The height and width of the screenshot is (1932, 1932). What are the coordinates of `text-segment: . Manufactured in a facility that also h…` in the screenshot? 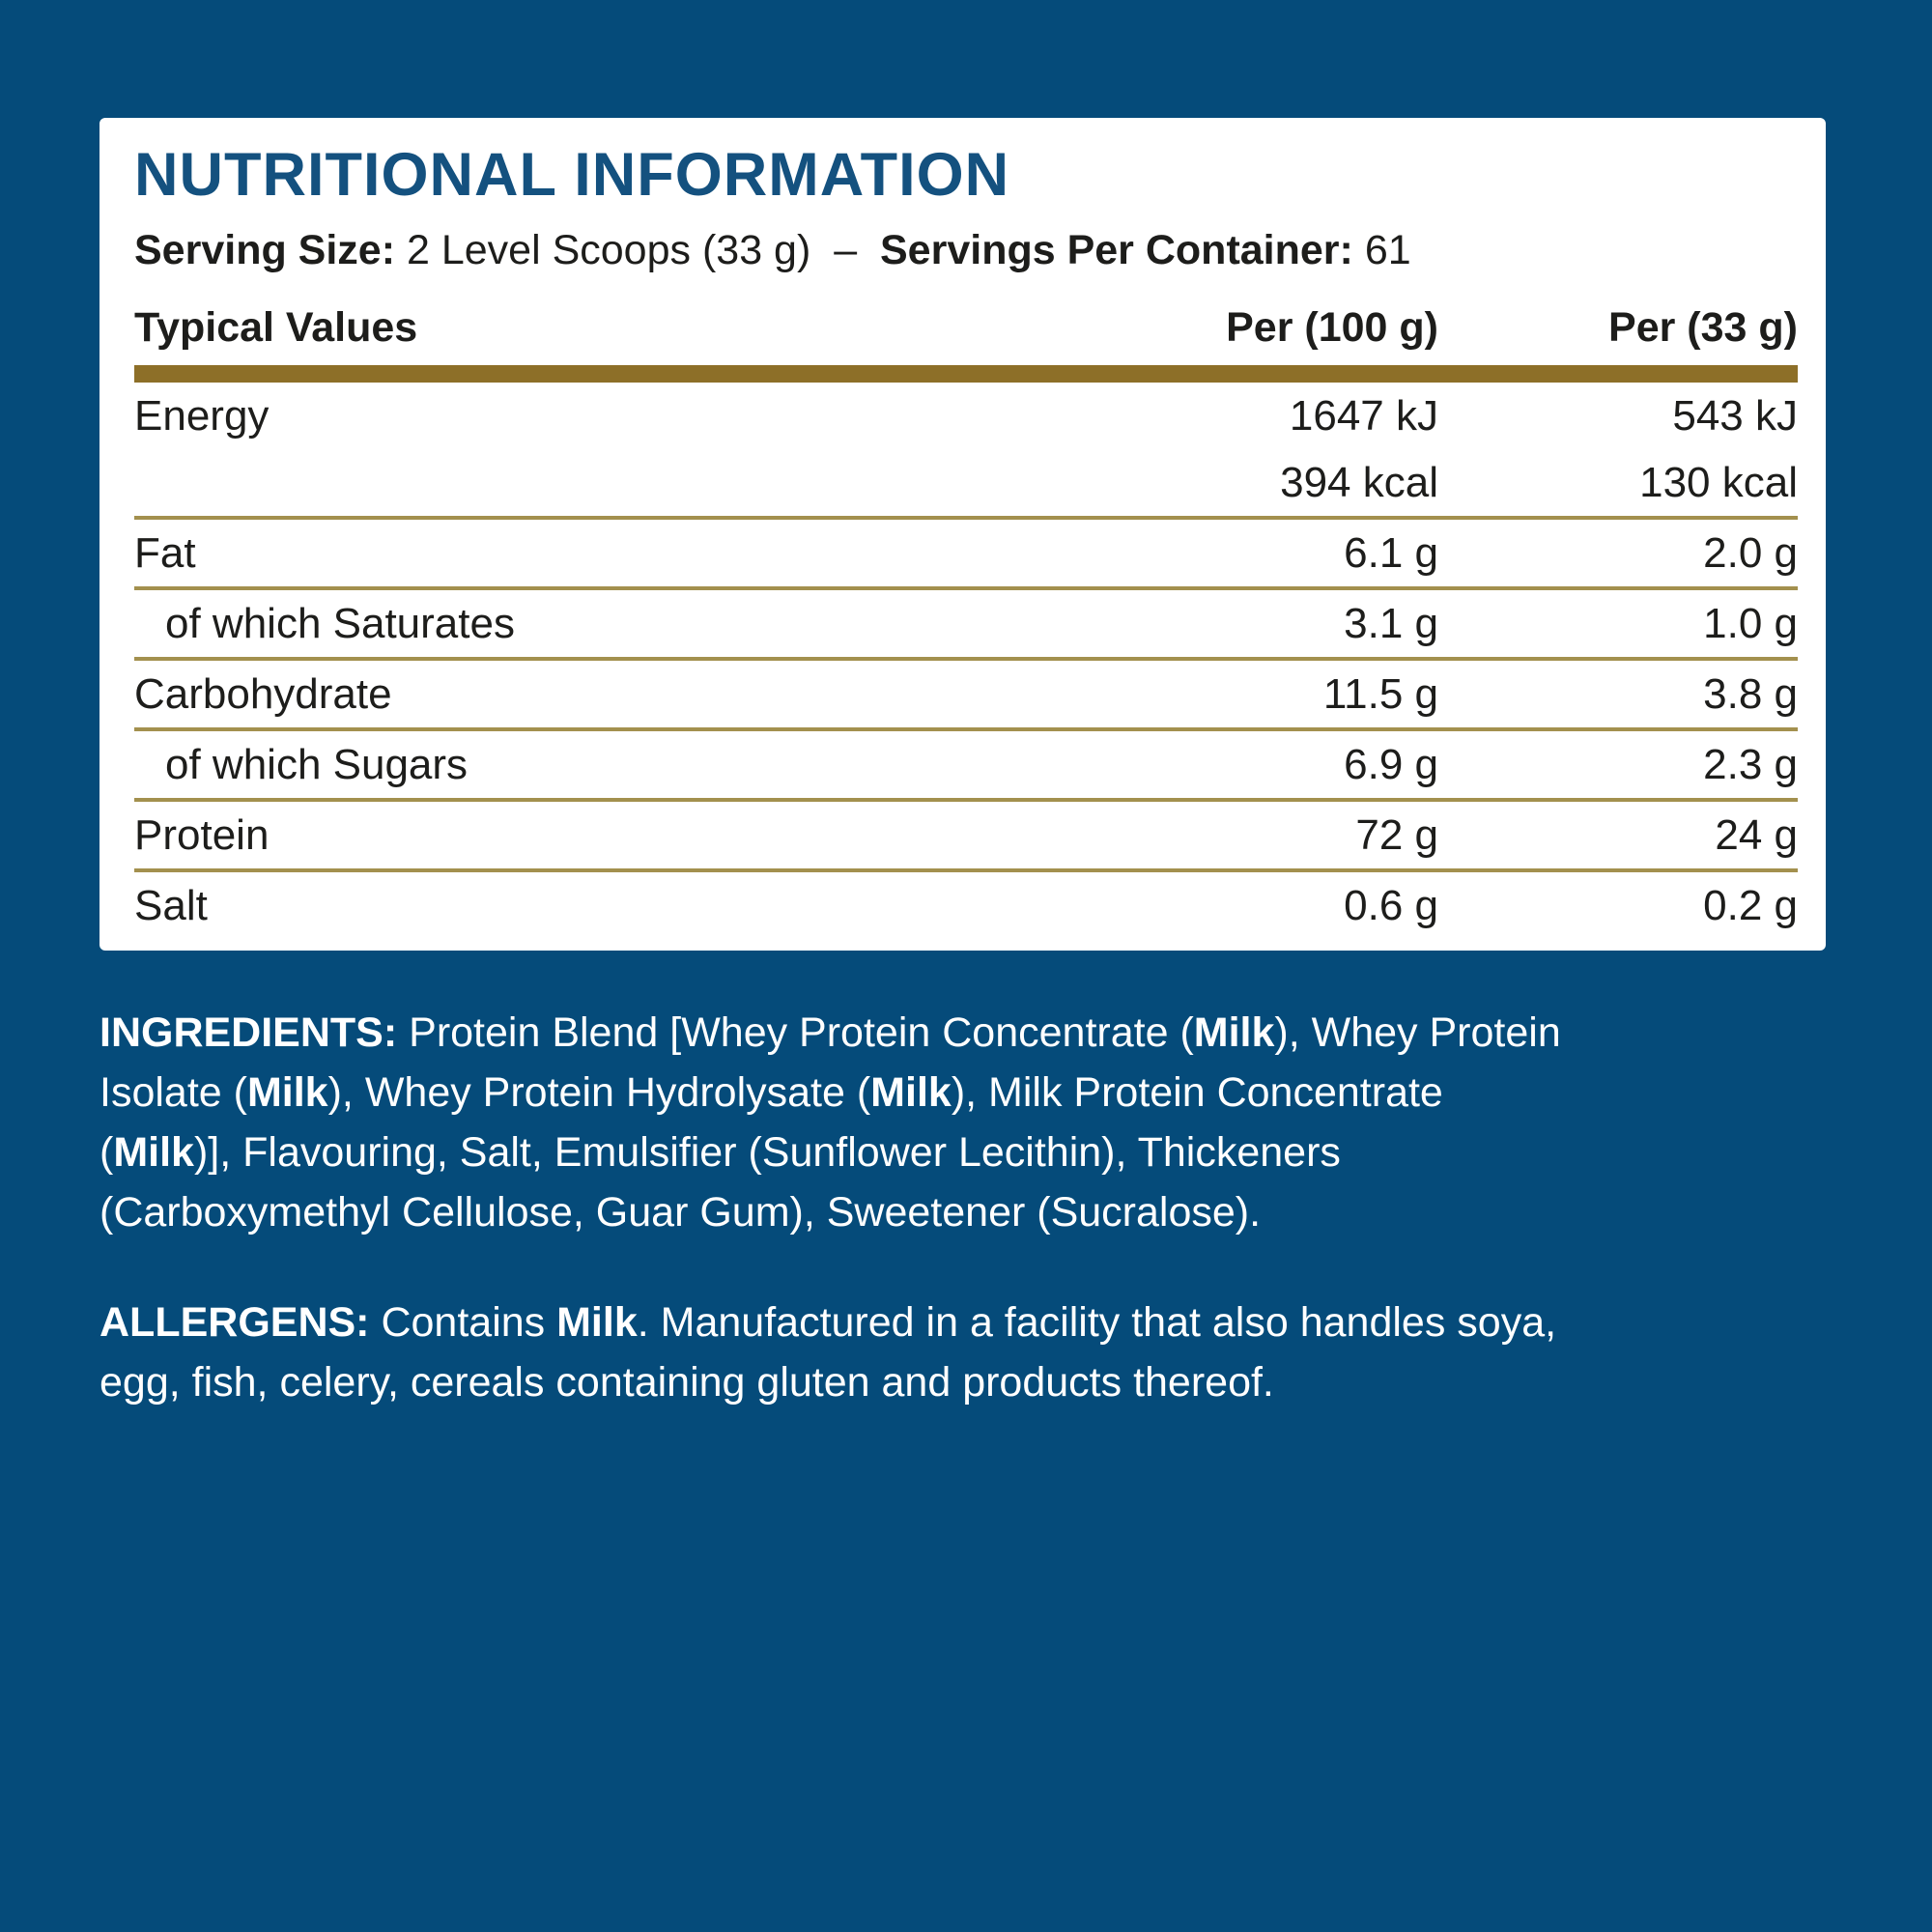 It's located at (1097, 1322).